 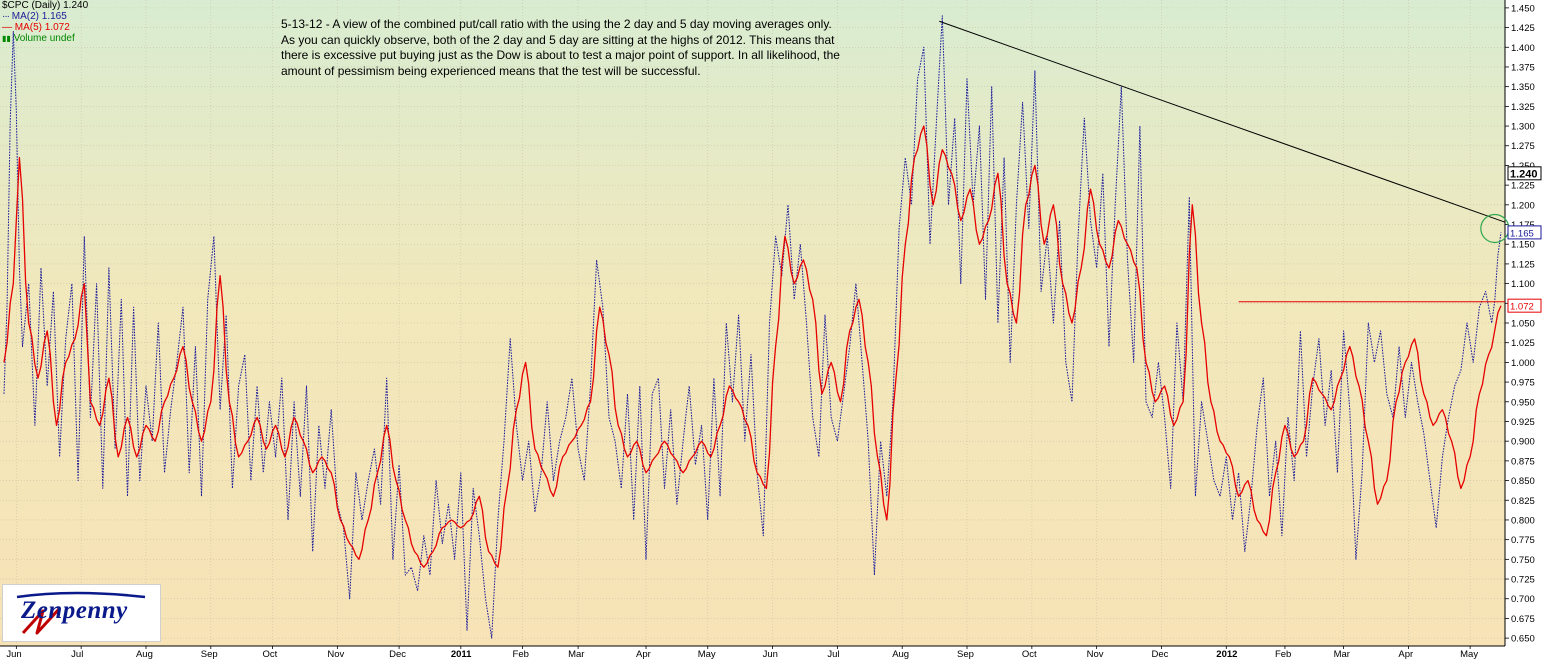 What do you see at coordinates (1523, 107) in the screenshot?
I see `y-tick-label: 1.325` at bounding box center [1523, 107].